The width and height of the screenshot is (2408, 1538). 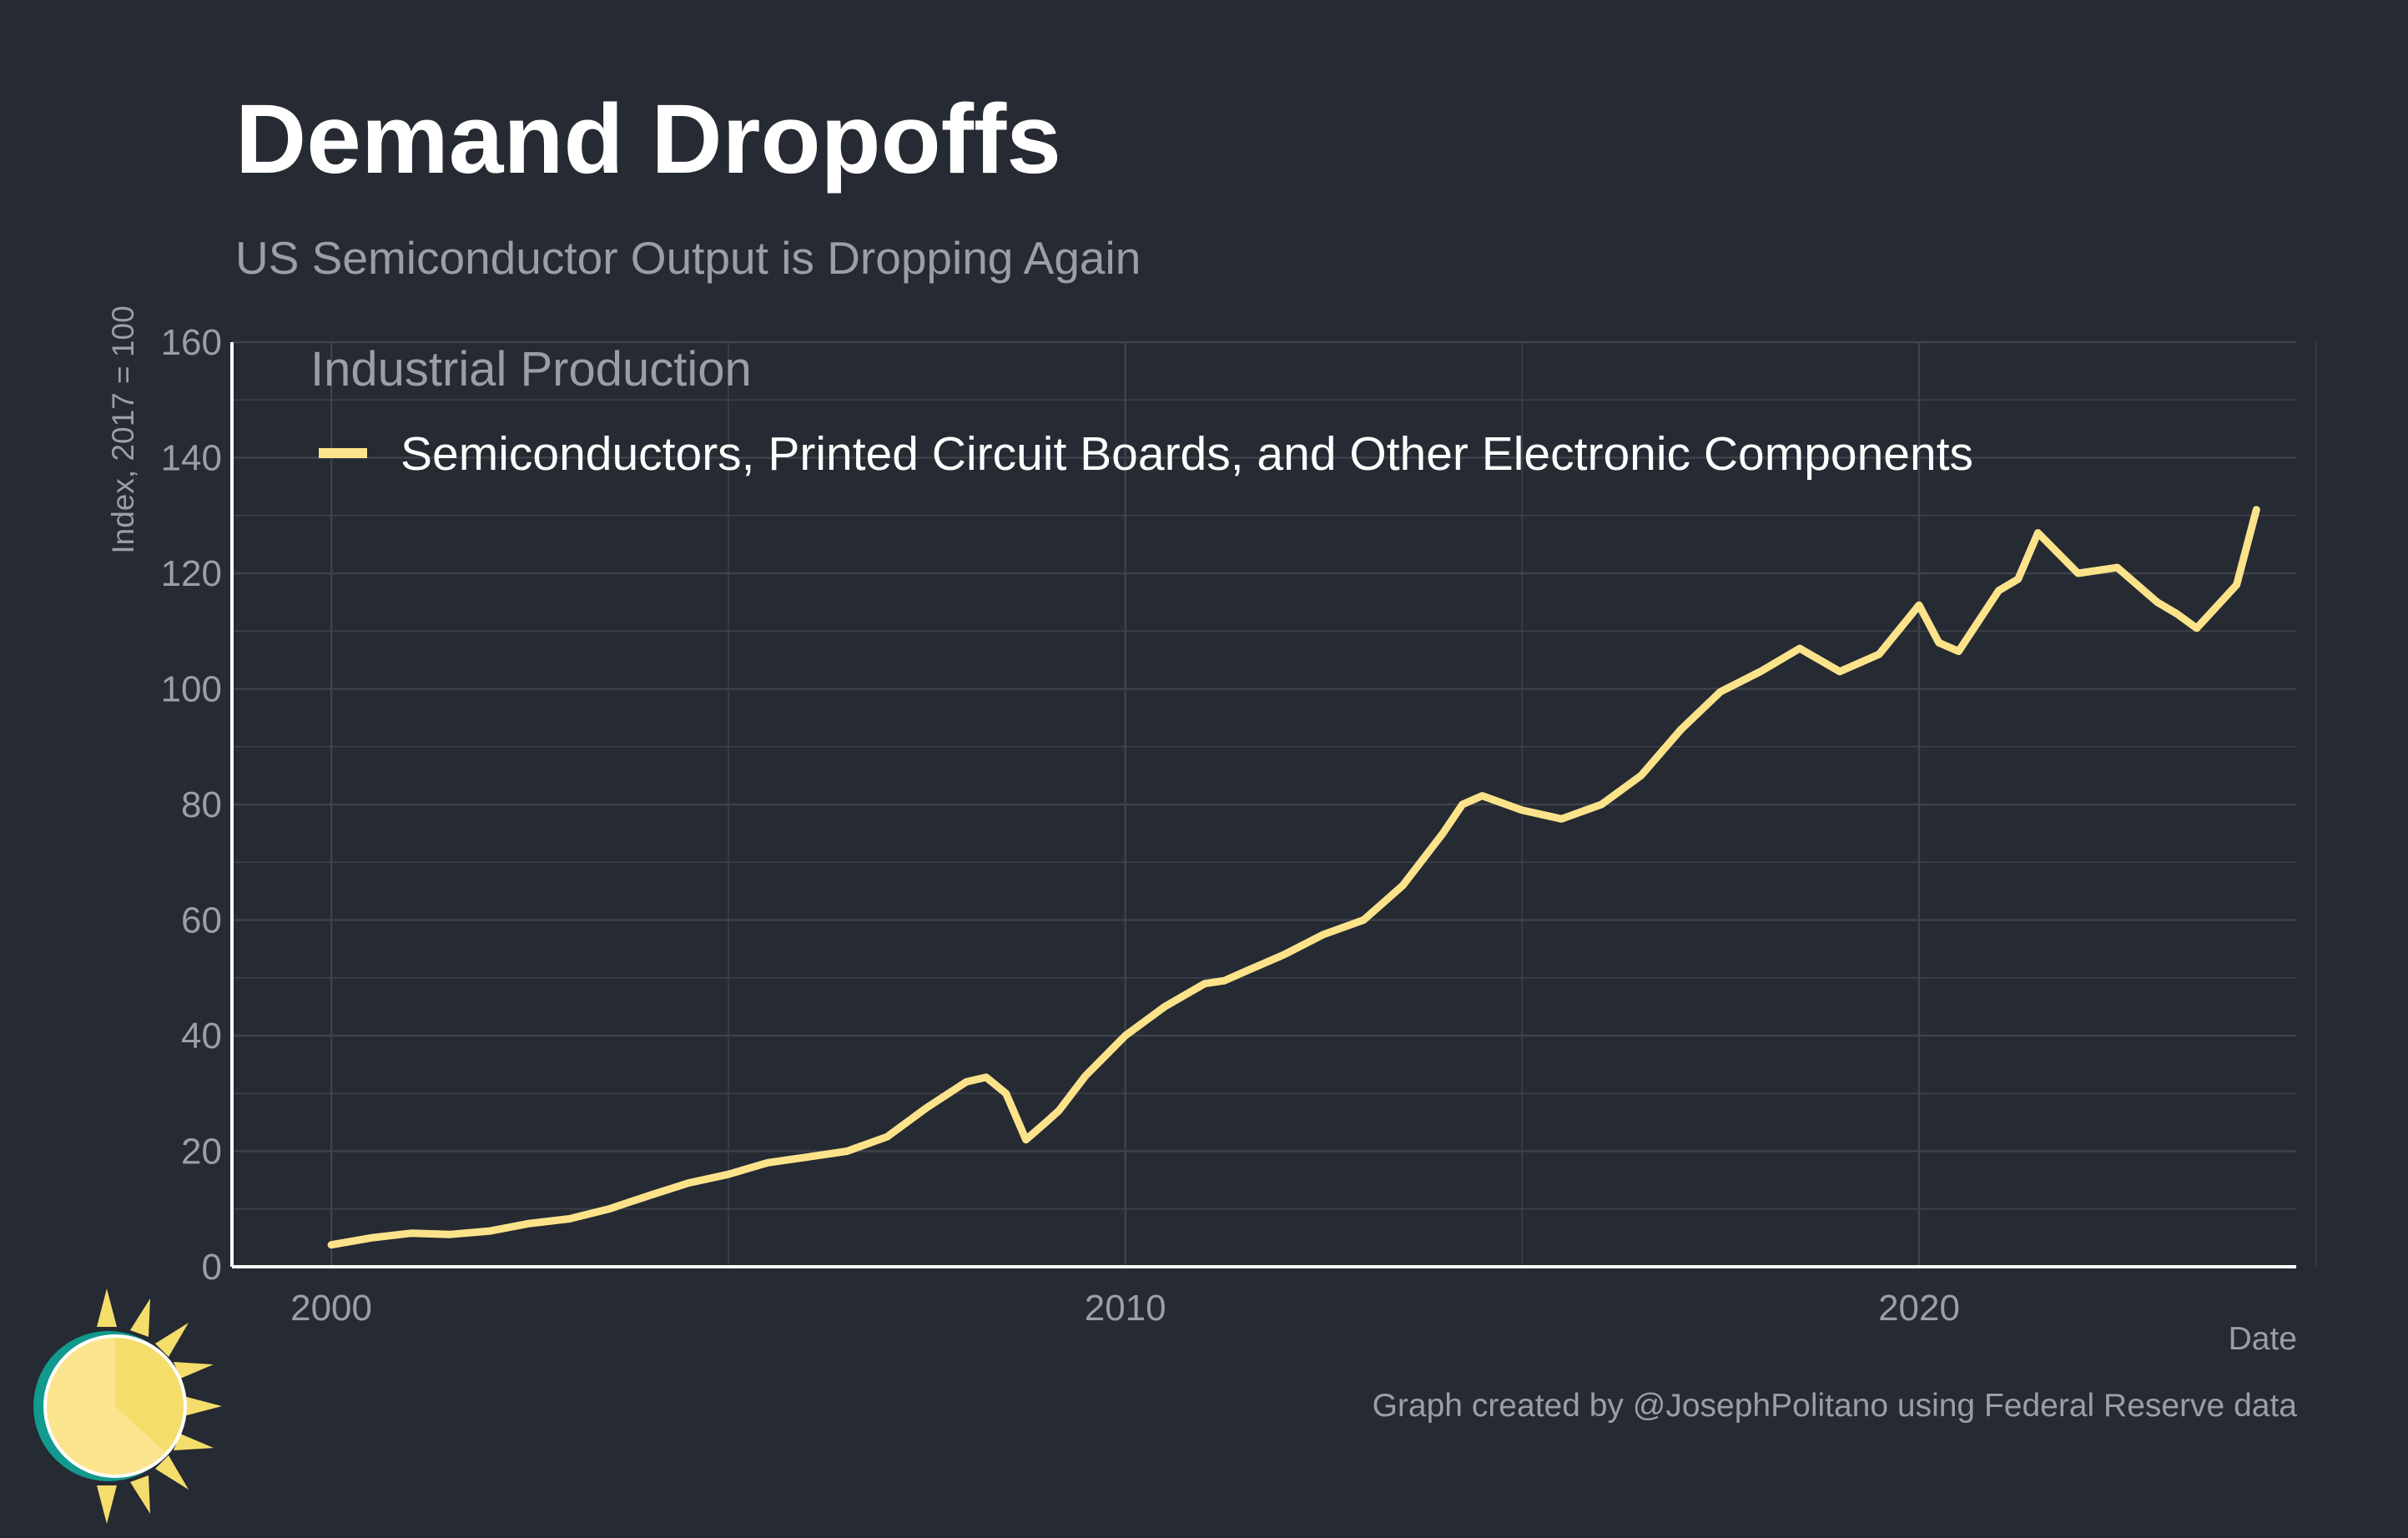 I want to click on x-tick-label: 2010, so click(x=1125, y=1308).